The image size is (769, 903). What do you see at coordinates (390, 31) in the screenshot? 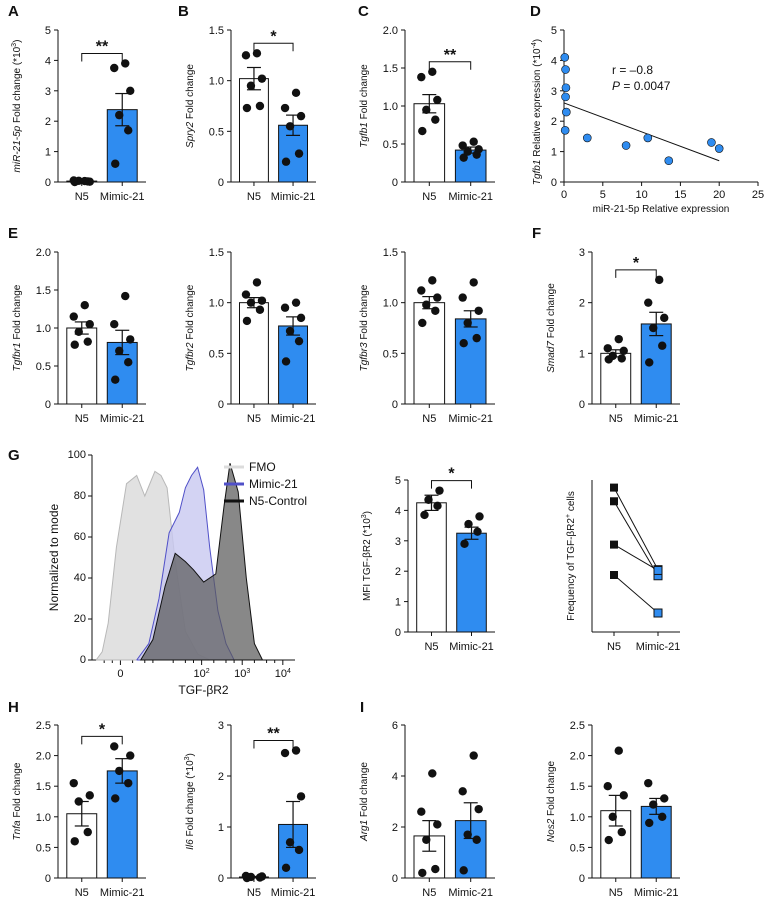
I see `y-tick-label: 2.0` at bounding box center [390, 31].